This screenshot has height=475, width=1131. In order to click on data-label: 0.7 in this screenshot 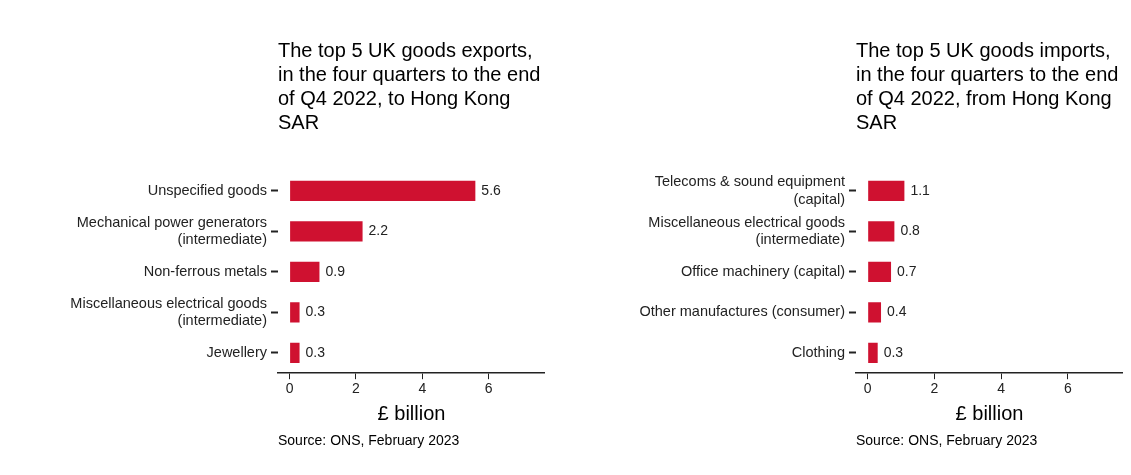, I will do `click(907, 270)`.